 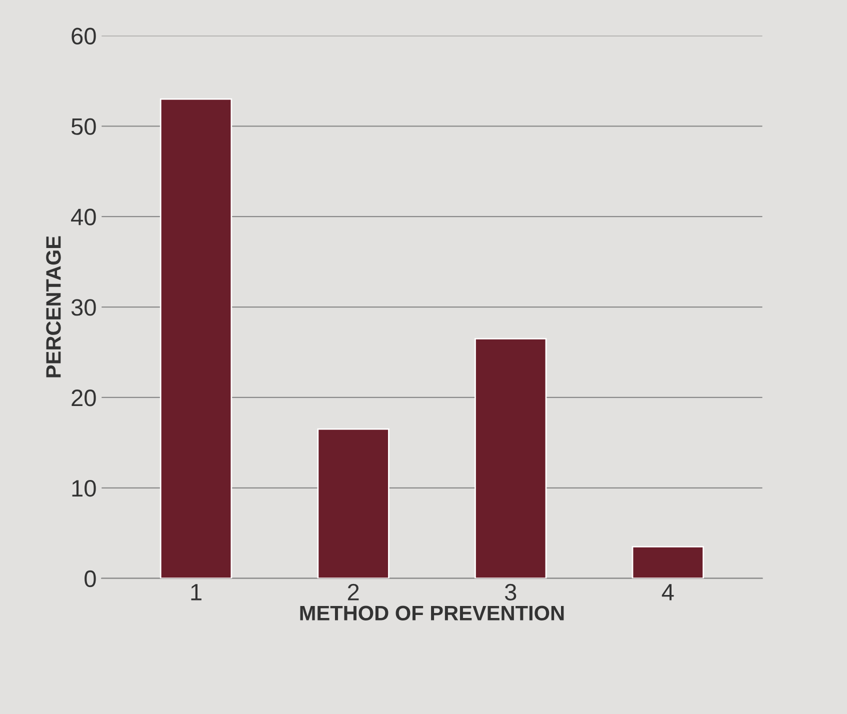 I want to click on y-tick-label: 50, so click(x=83, y=126).